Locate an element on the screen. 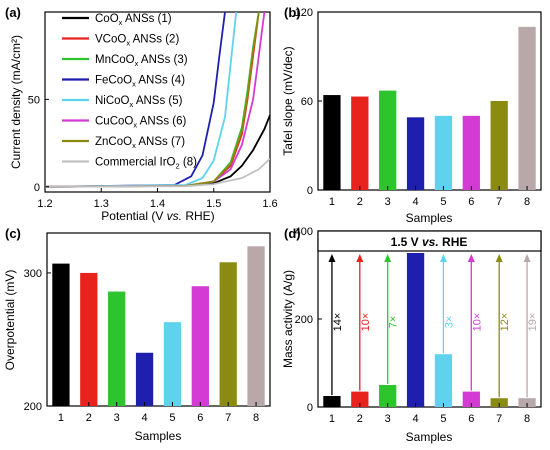 The image size is (550, 450). panel-c-xtick-label: 4 is located at coordinates (145, 418).